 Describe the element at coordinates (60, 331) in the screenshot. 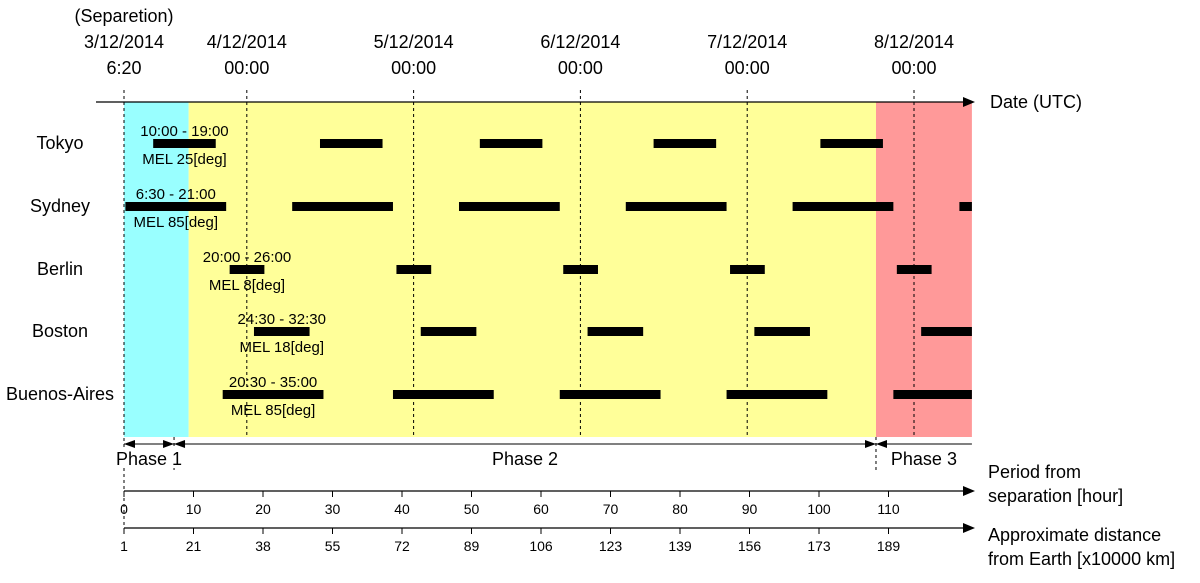

I see `station-name: Boston` at that location.